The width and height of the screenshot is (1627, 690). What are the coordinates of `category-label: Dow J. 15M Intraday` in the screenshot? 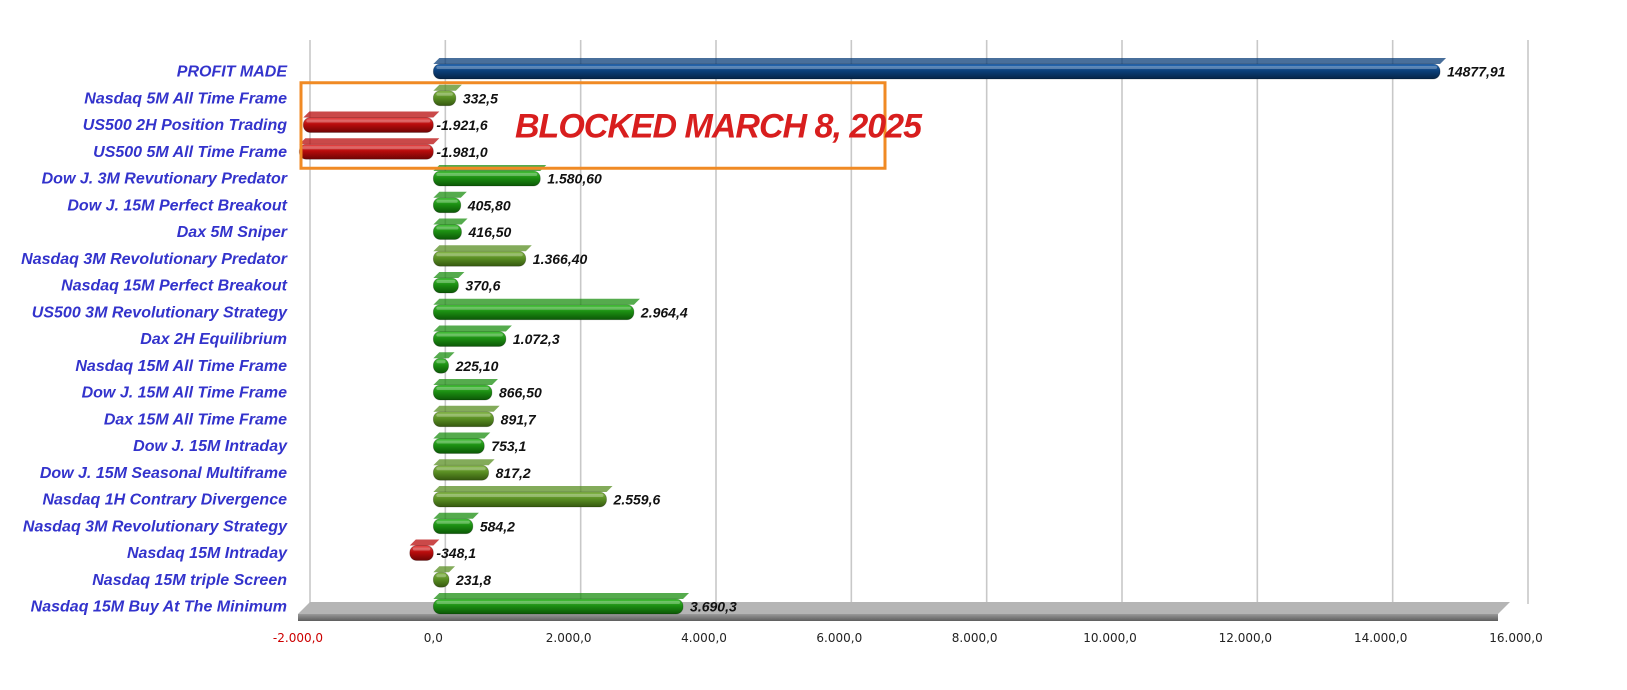 It's located at (210, 446).